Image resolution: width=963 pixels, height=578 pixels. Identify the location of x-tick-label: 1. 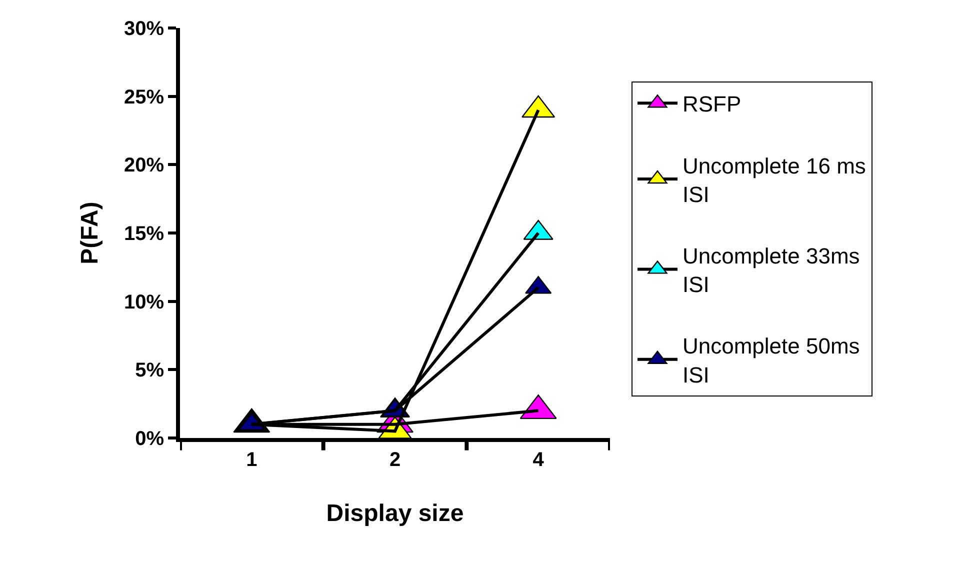
(252, 460).